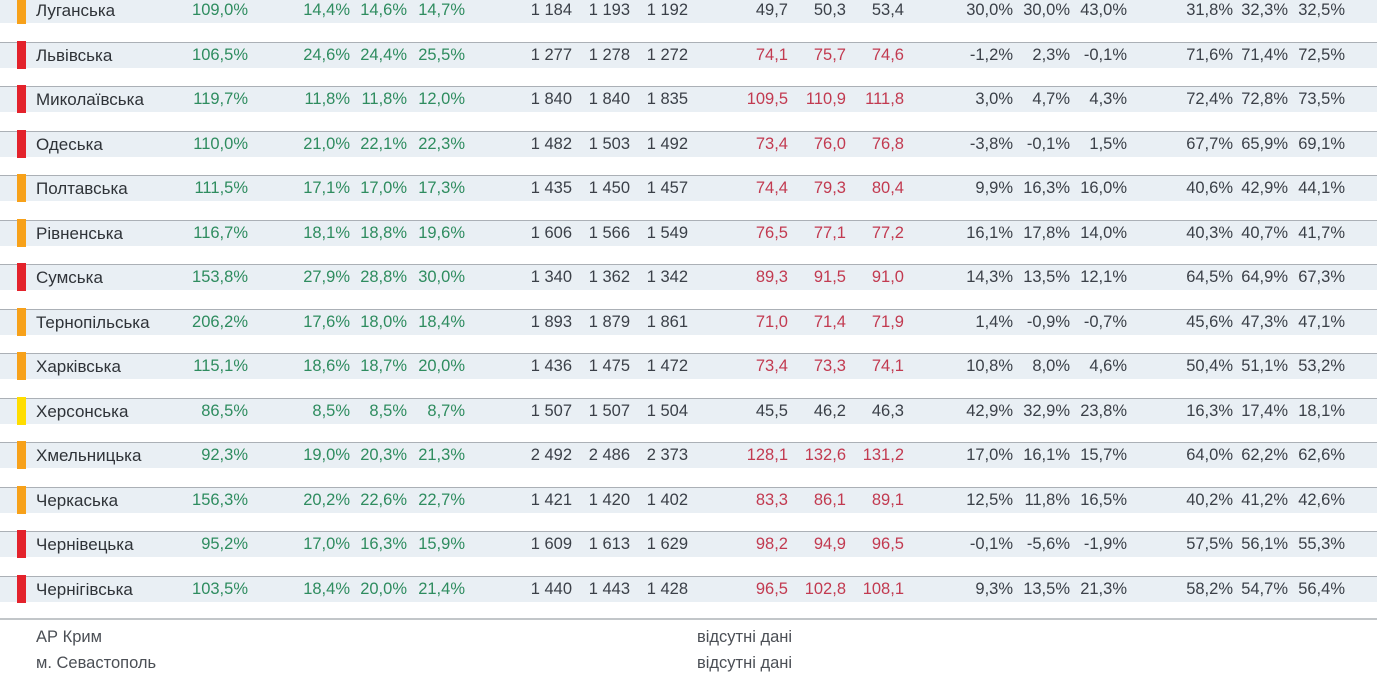 This screenshot has height=688, width=1377. Describe the element at coordinates (1321, 54) in the screenshot. I see `value-cell: 72,5%` at that location.